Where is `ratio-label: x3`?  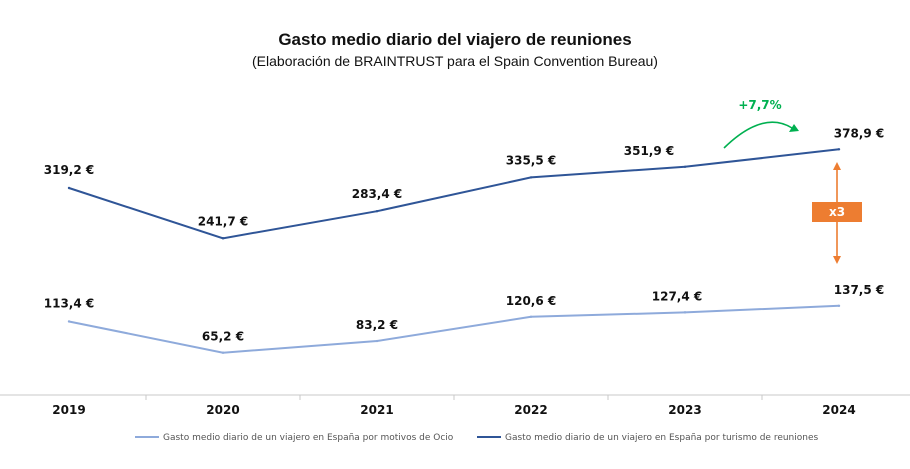 ratio-label: x3 is located at coordinates (837, 212).